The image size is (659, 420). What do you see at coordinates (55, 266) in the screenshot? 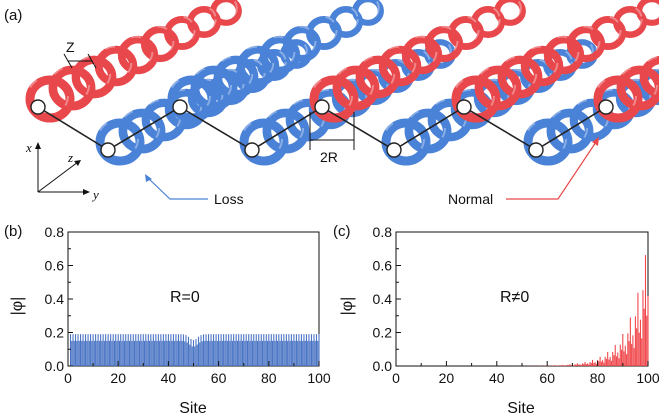
I see `y-tick-label: 0.6` at bounding box center [55, 266].